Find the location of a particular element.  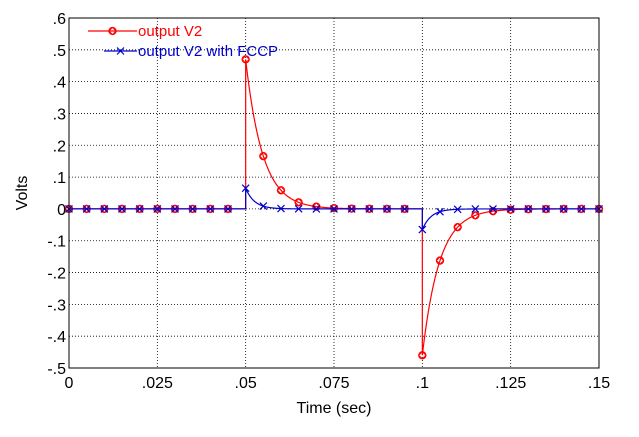

legend-entry: output V2 is located at coordinates (145, 31).